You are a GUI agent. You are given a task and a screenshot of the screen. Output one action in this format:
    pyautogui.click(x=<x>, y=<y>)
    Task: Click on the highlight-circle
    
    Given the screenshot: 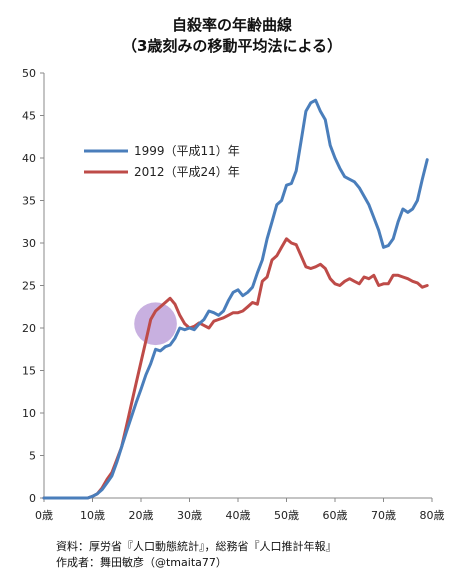 What is the action you would take?
    pyautogui.click(x=155, y=324)
    